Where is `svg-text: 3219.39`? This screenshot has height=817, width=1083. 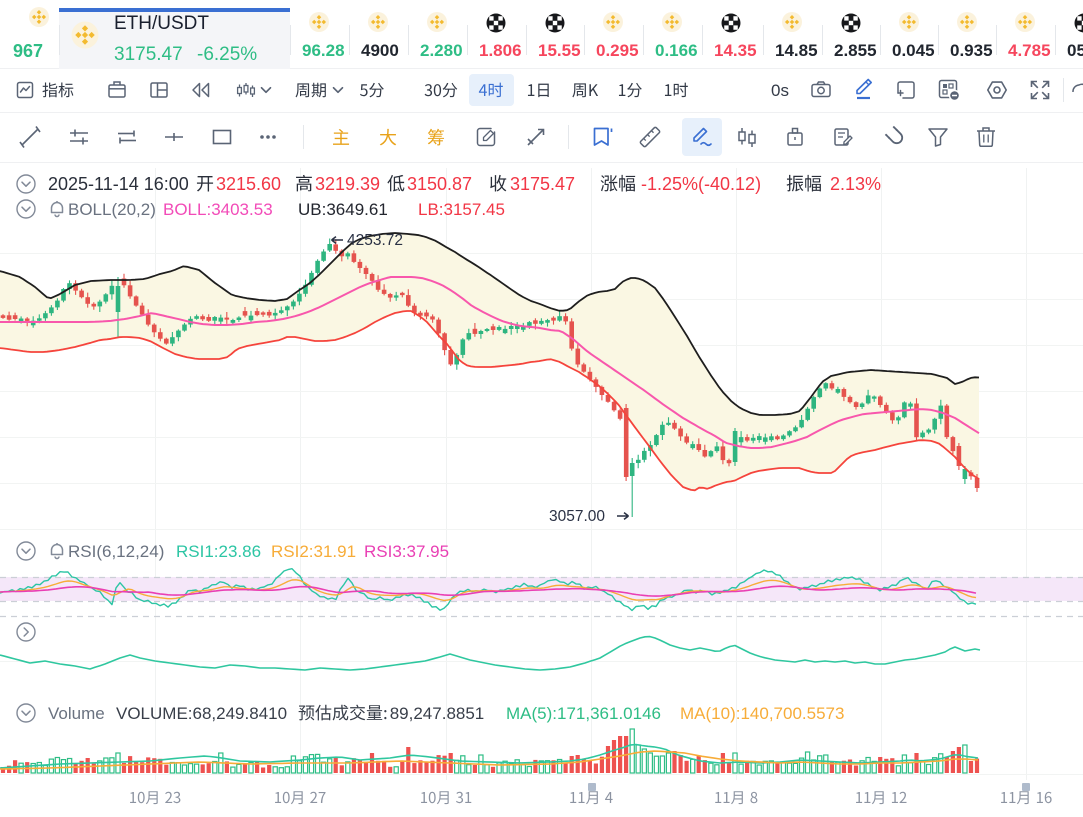 svg-text: 3219.39 is located at coordinates (347, 184).